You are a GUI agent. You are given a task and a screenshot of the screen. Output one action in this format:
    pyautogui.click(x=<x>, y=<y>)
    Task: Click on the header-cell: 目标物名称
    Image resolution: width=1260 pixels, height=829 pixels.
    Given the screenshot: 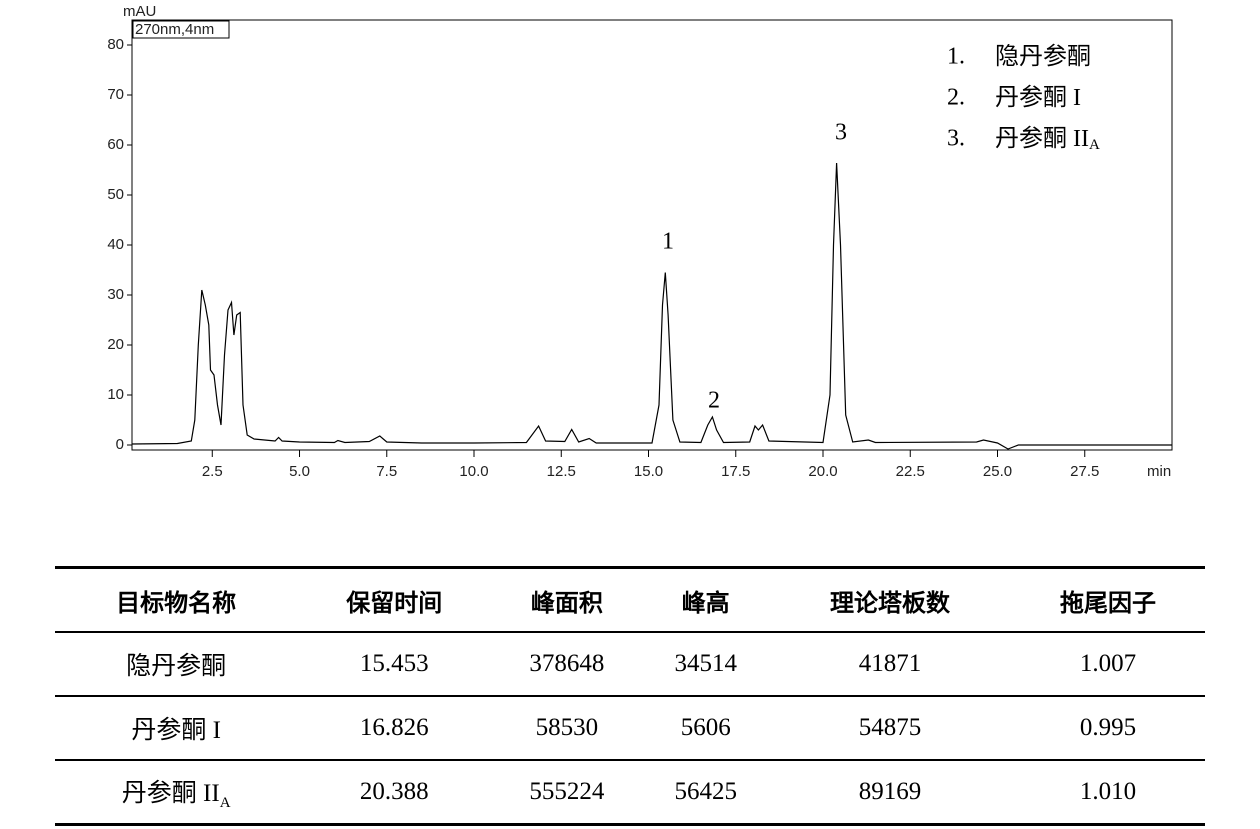 What is the action you would take?
    pyautogui.click(x=176, y=600)
    